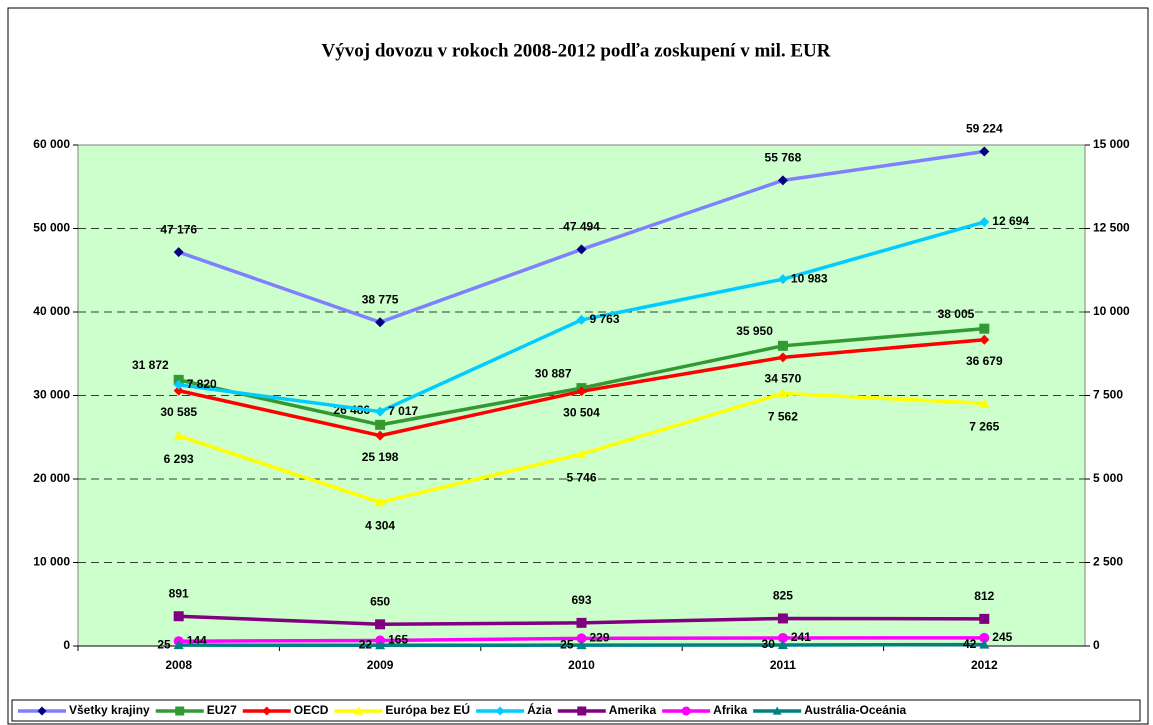  What do you see at coordinates (380, 457) in the screenshot?
I see `data-label: 25 198` at bounding box center [380, 457].